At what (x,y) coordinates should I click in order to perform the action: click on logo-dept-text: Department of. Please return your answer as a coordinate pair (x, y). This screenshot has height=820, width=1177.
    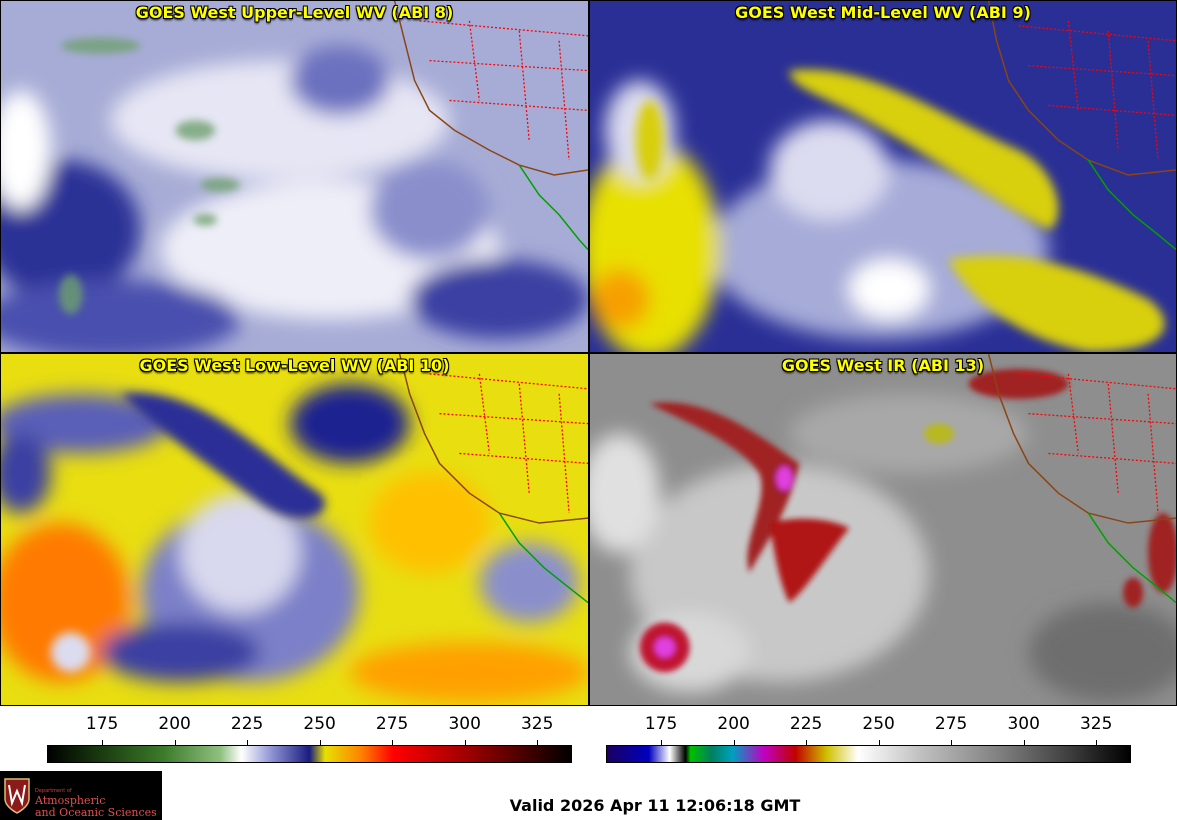
    Looking at the image, I should click on (53, 791).